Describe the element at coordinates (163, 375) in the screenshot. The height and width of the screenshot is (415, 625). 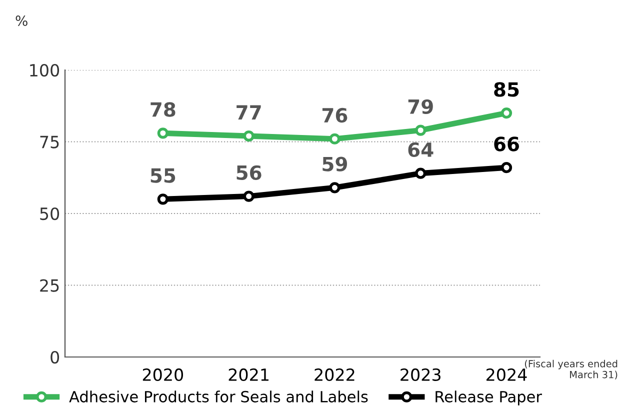
I see `x-tick-label: 2020` at that location.